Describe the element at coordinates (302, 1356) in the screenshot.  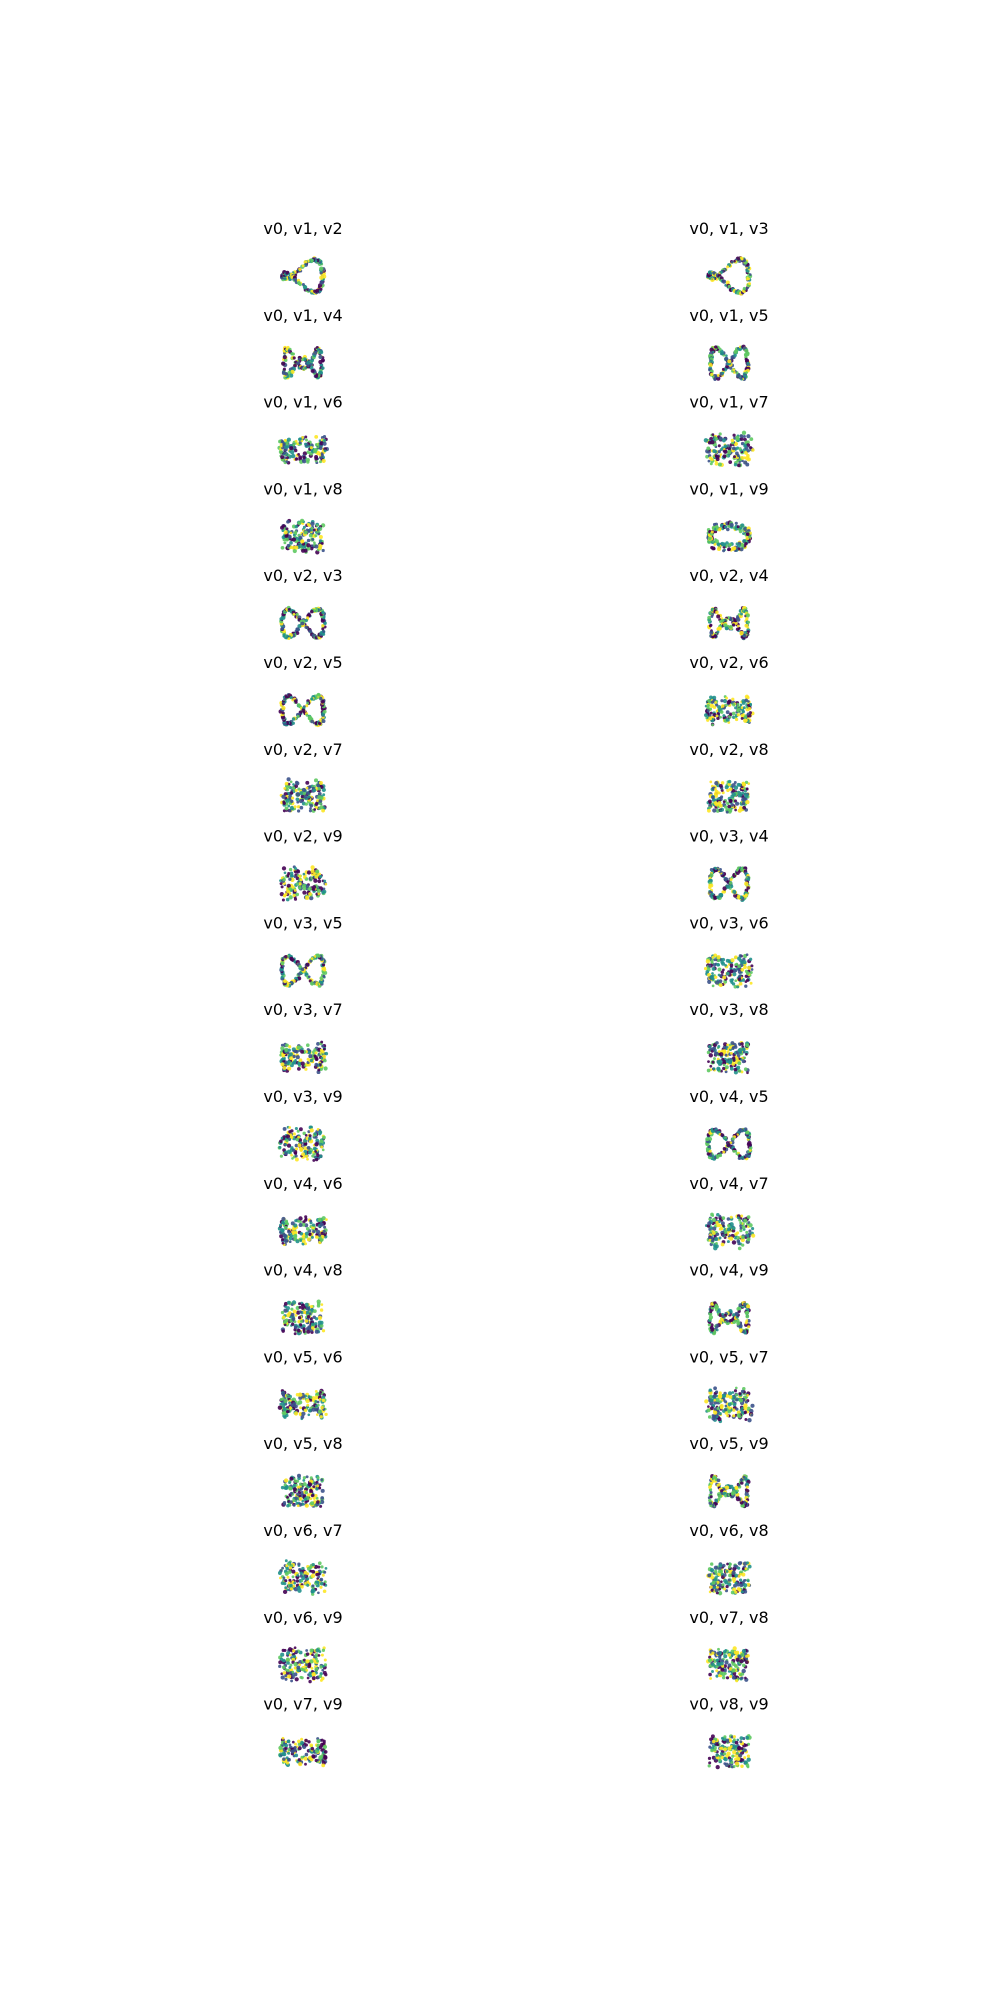
I see `panel-title: v0, v5, v6` at that location.